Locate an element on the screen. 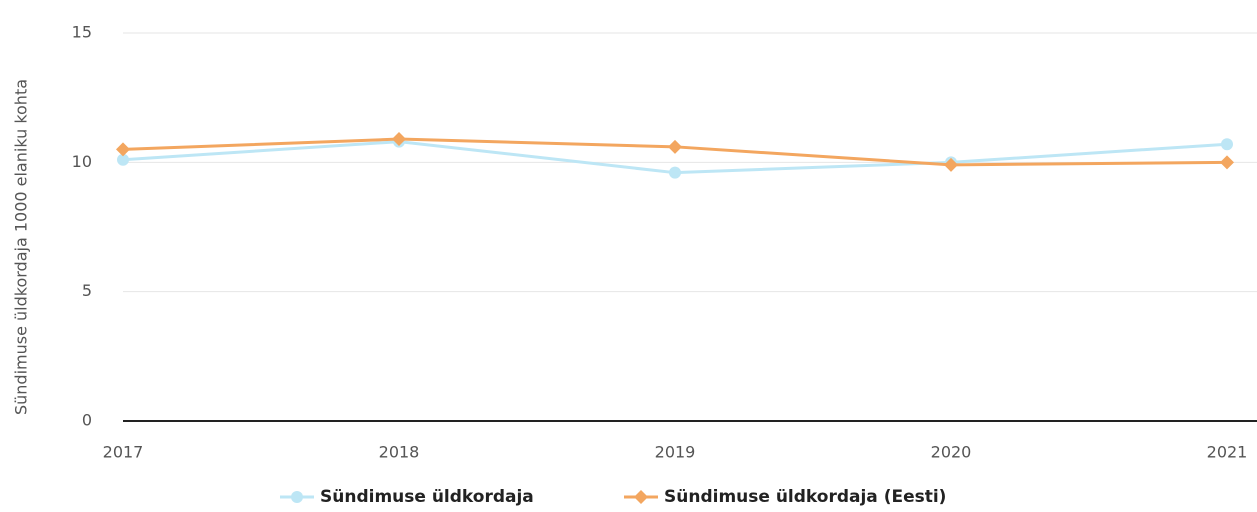  legend-label: Sündimuse üldkordaja (Eesti) is located at coordinates (805, 497).